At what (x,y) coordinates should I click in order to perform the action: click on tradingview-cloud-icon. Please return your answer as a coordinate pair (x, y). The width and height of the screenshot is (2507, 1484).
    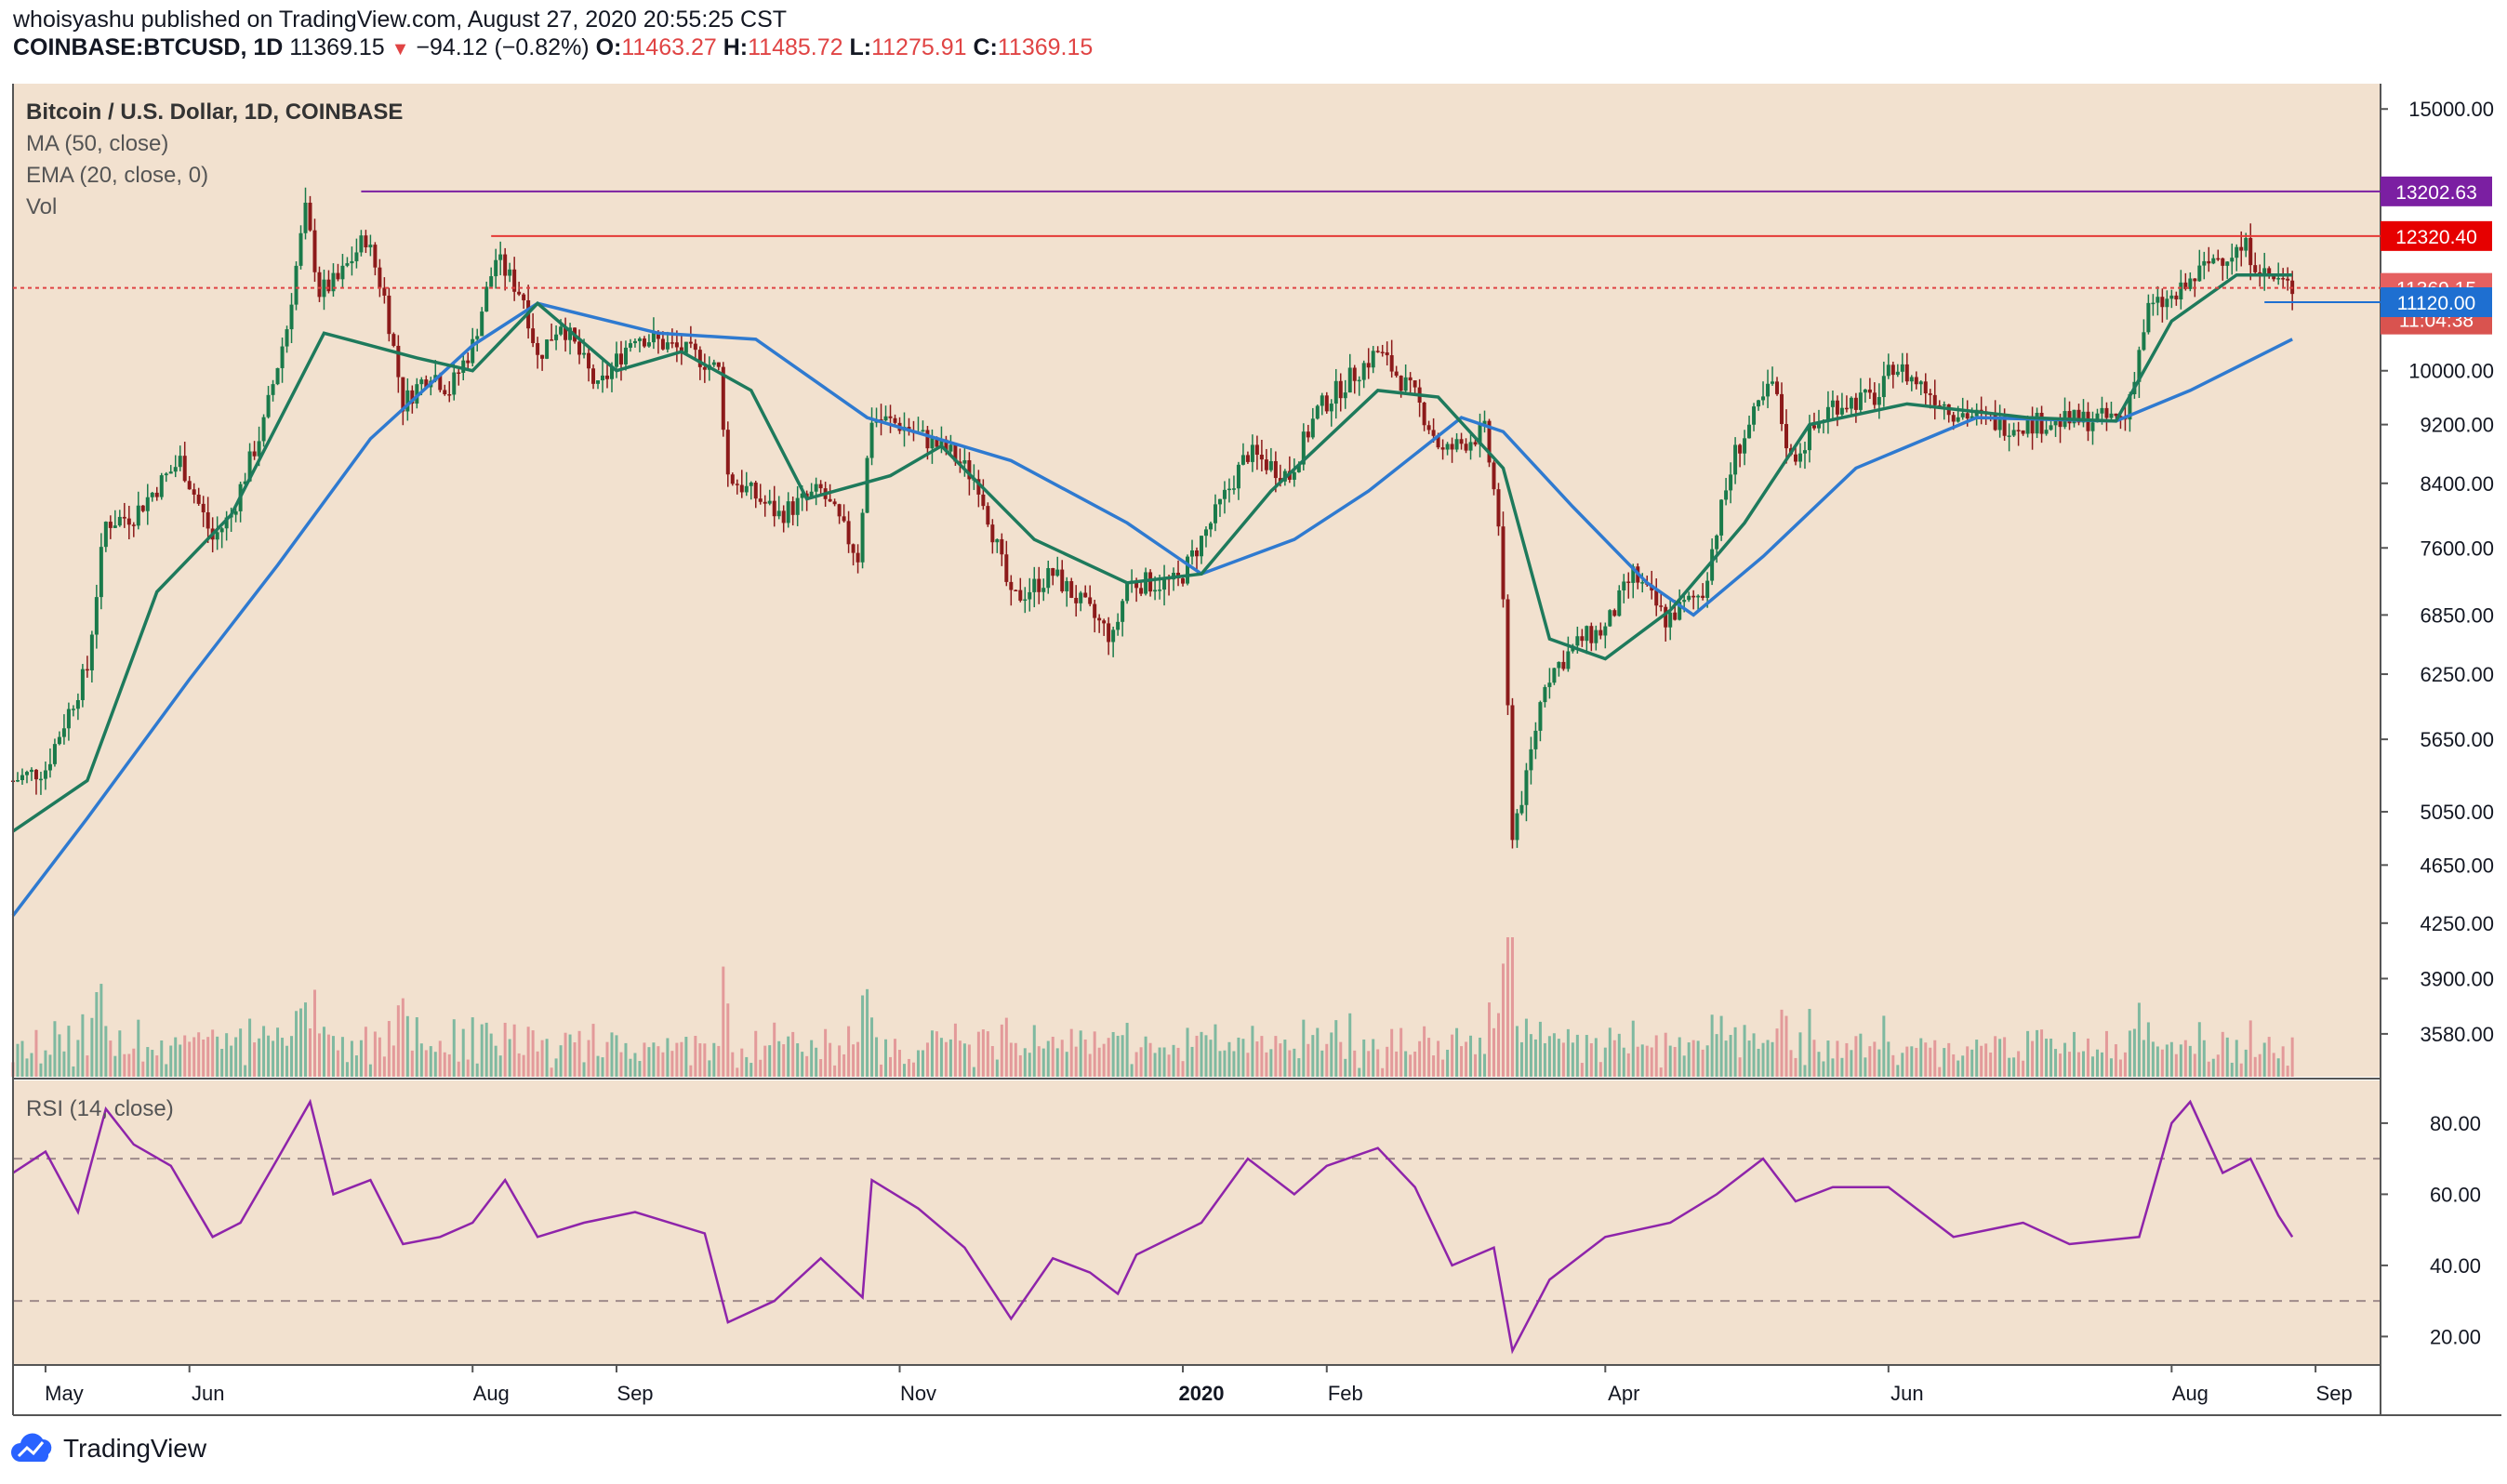
    Looking at the image, I should click on (31, 1447).